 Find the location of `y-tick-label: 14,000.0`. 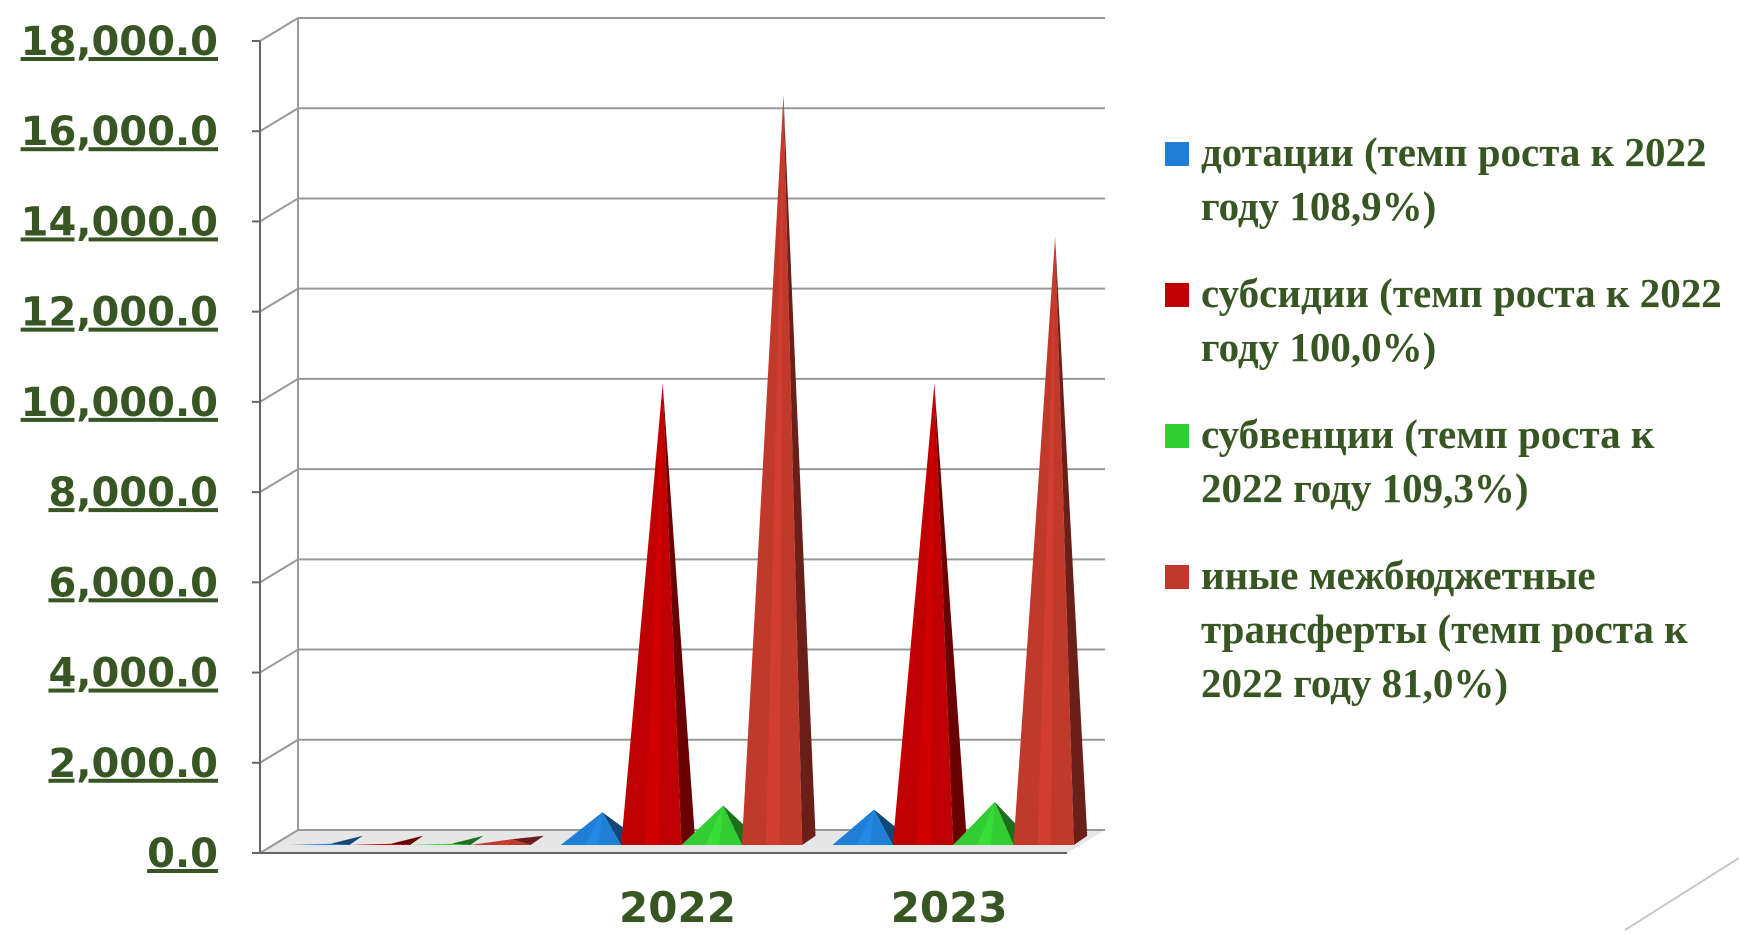

y-tick-label: 14,000.0 is located at coordinates (119, 222).